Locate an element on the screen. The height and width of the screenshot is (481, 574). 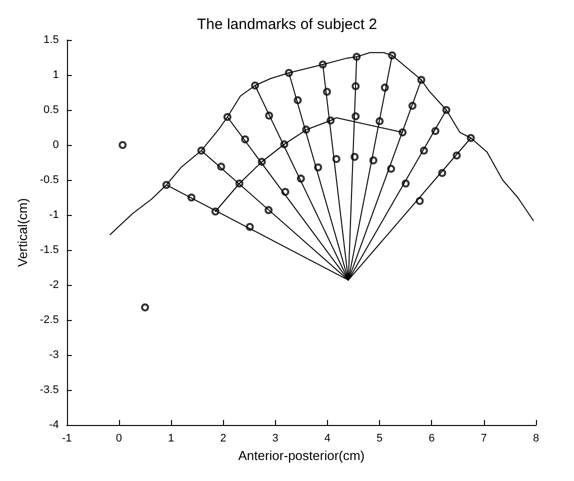
y-tick-label: -1.5 is located at coordinates (49, 250).